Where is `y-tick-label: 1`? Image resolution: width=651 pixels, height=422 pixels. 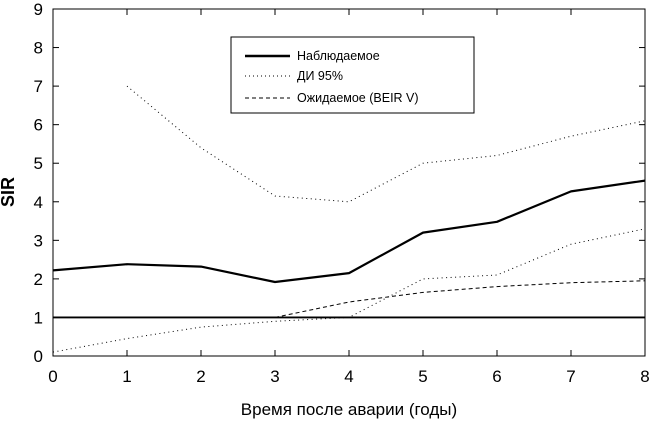
y-tick-label: 1 is located at coordinates (38, 317).